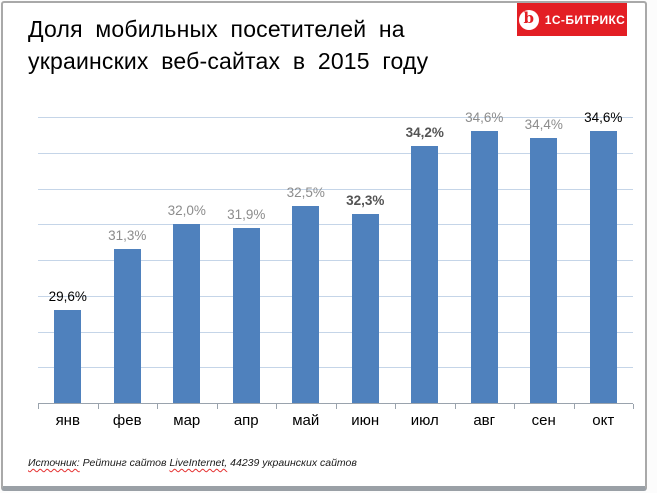 The height and width of the screenshot is (493, 657). I want to click on source-text-misspelled: LiveInternet,, so click(198, 463).